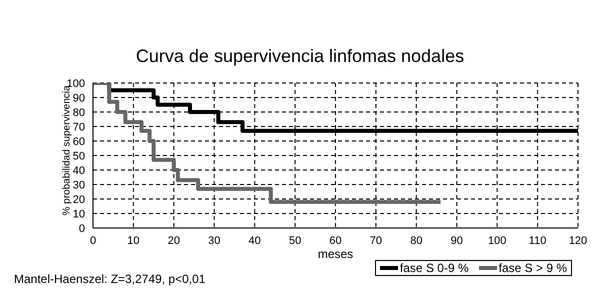  What do you see at coordinates (295, 240) in the screenshot?
I see `x-tick-label: 50` at bounding box center [295, 240].